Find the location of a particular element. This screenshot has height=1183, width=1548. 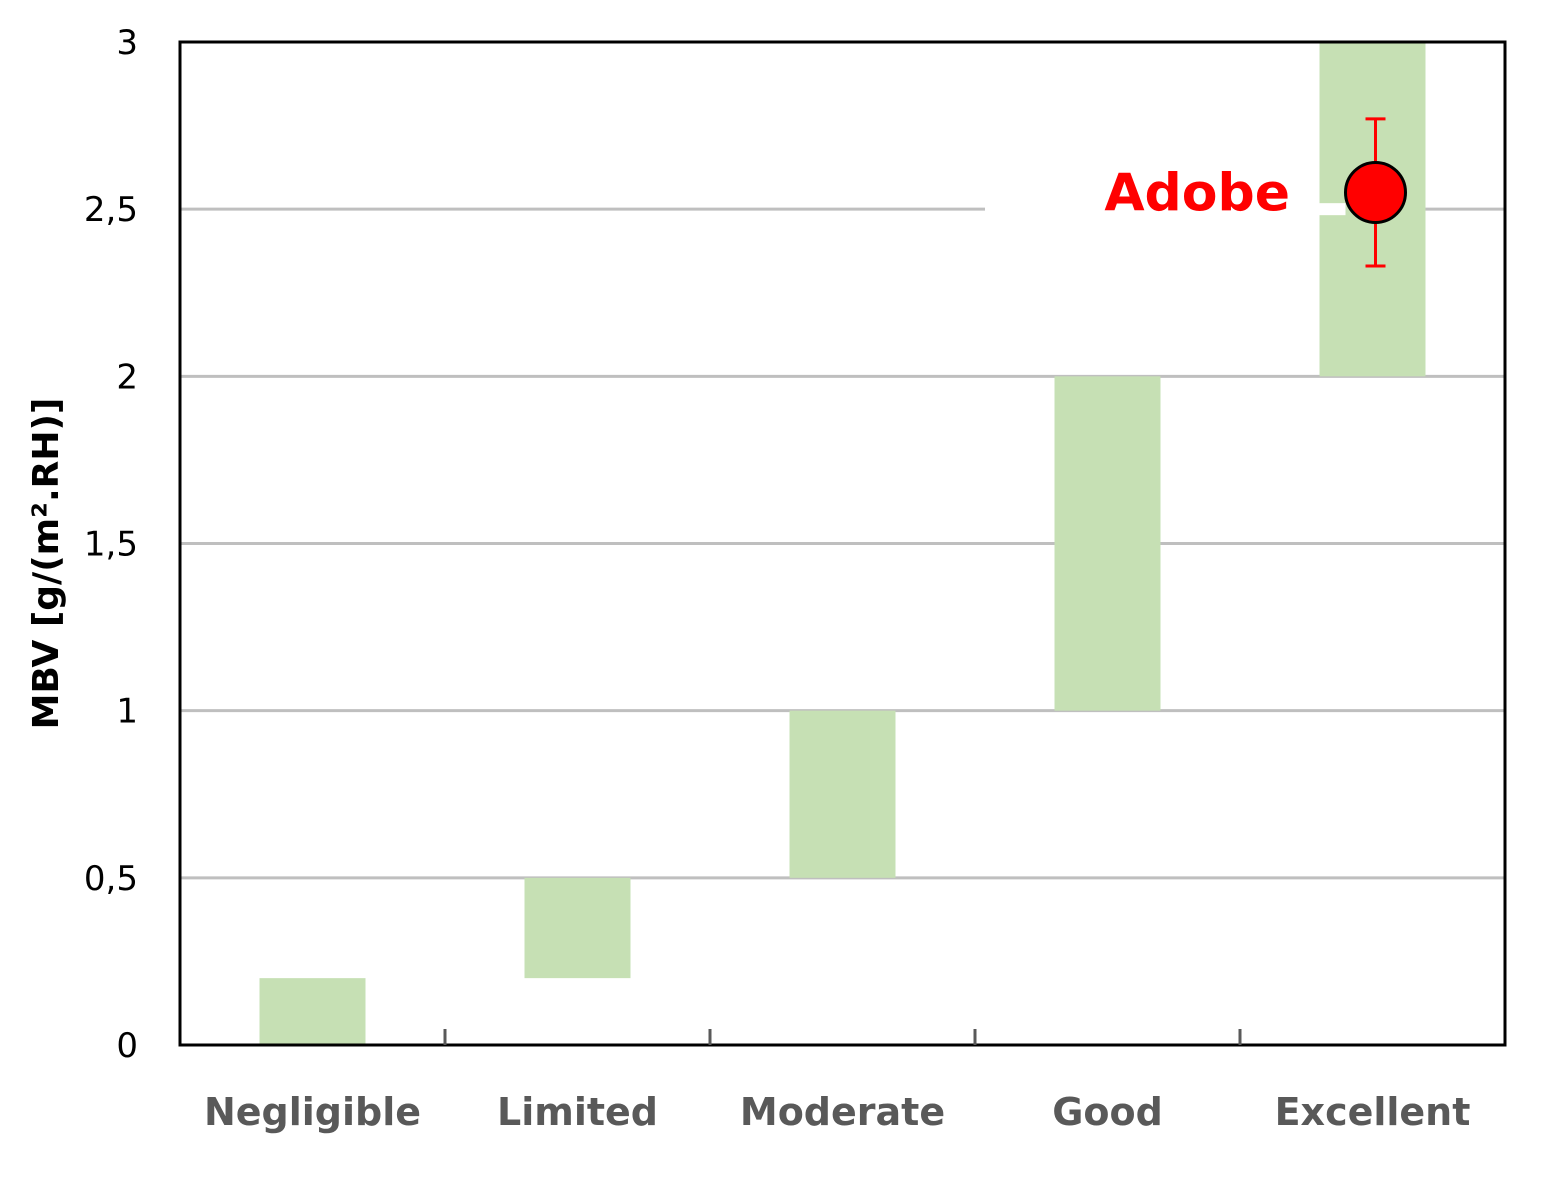

y-tick-label-4: 2 is located at coordinates (127, 377).